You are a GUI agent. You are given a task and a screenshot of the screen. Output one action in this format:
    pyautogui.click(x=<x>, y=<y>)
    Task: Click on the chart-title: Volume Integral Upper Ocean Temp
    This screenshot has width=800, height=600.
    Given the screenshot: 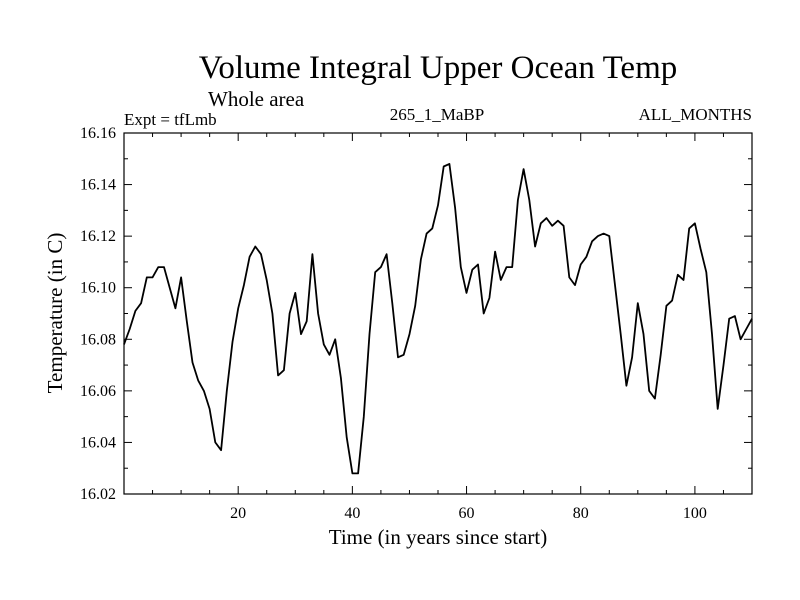 What is the action you would take?
    pyautogui.click(x=438, y=68)
    